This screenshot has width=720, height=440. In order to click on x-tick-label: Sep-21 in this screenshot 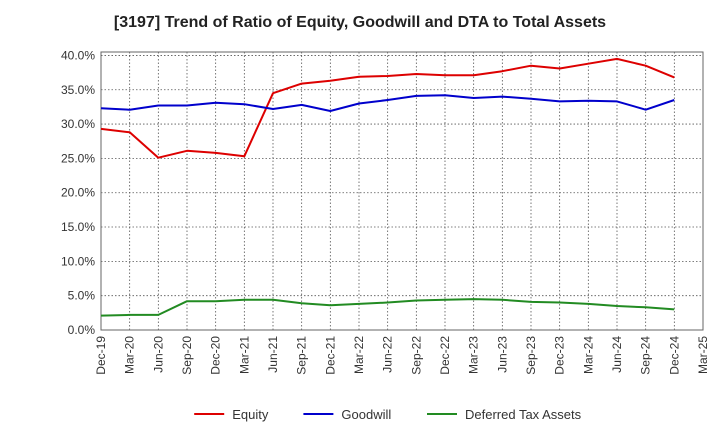, I will do `click(302, 355)`.